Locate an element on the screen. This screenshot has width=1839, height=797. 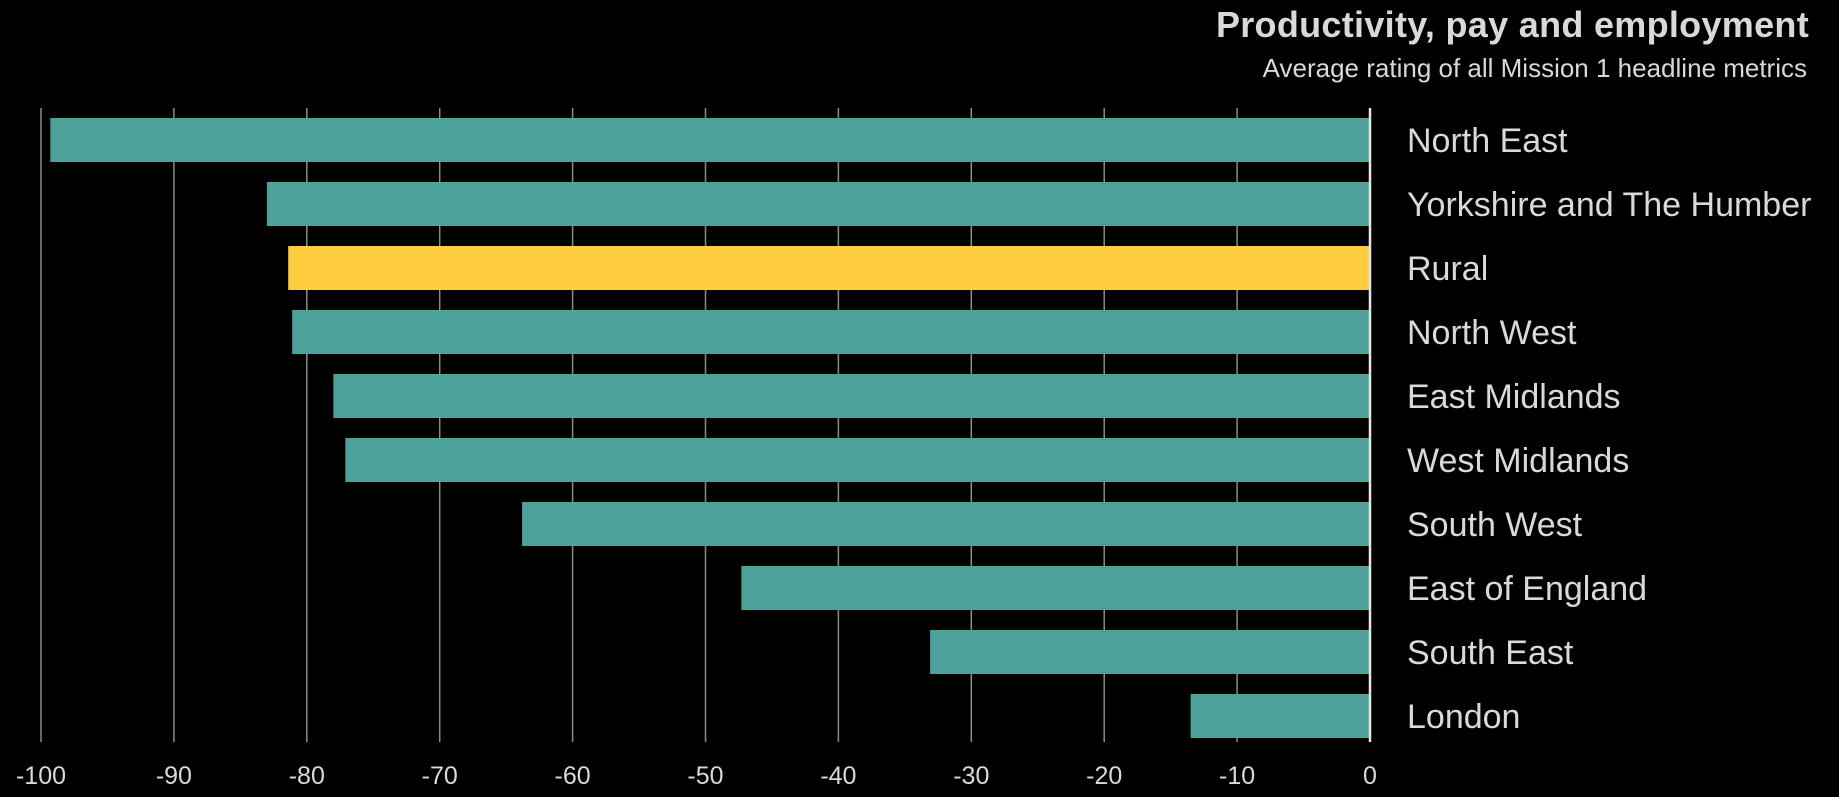
category-label: East of England is located at coordinates (1527, 589).